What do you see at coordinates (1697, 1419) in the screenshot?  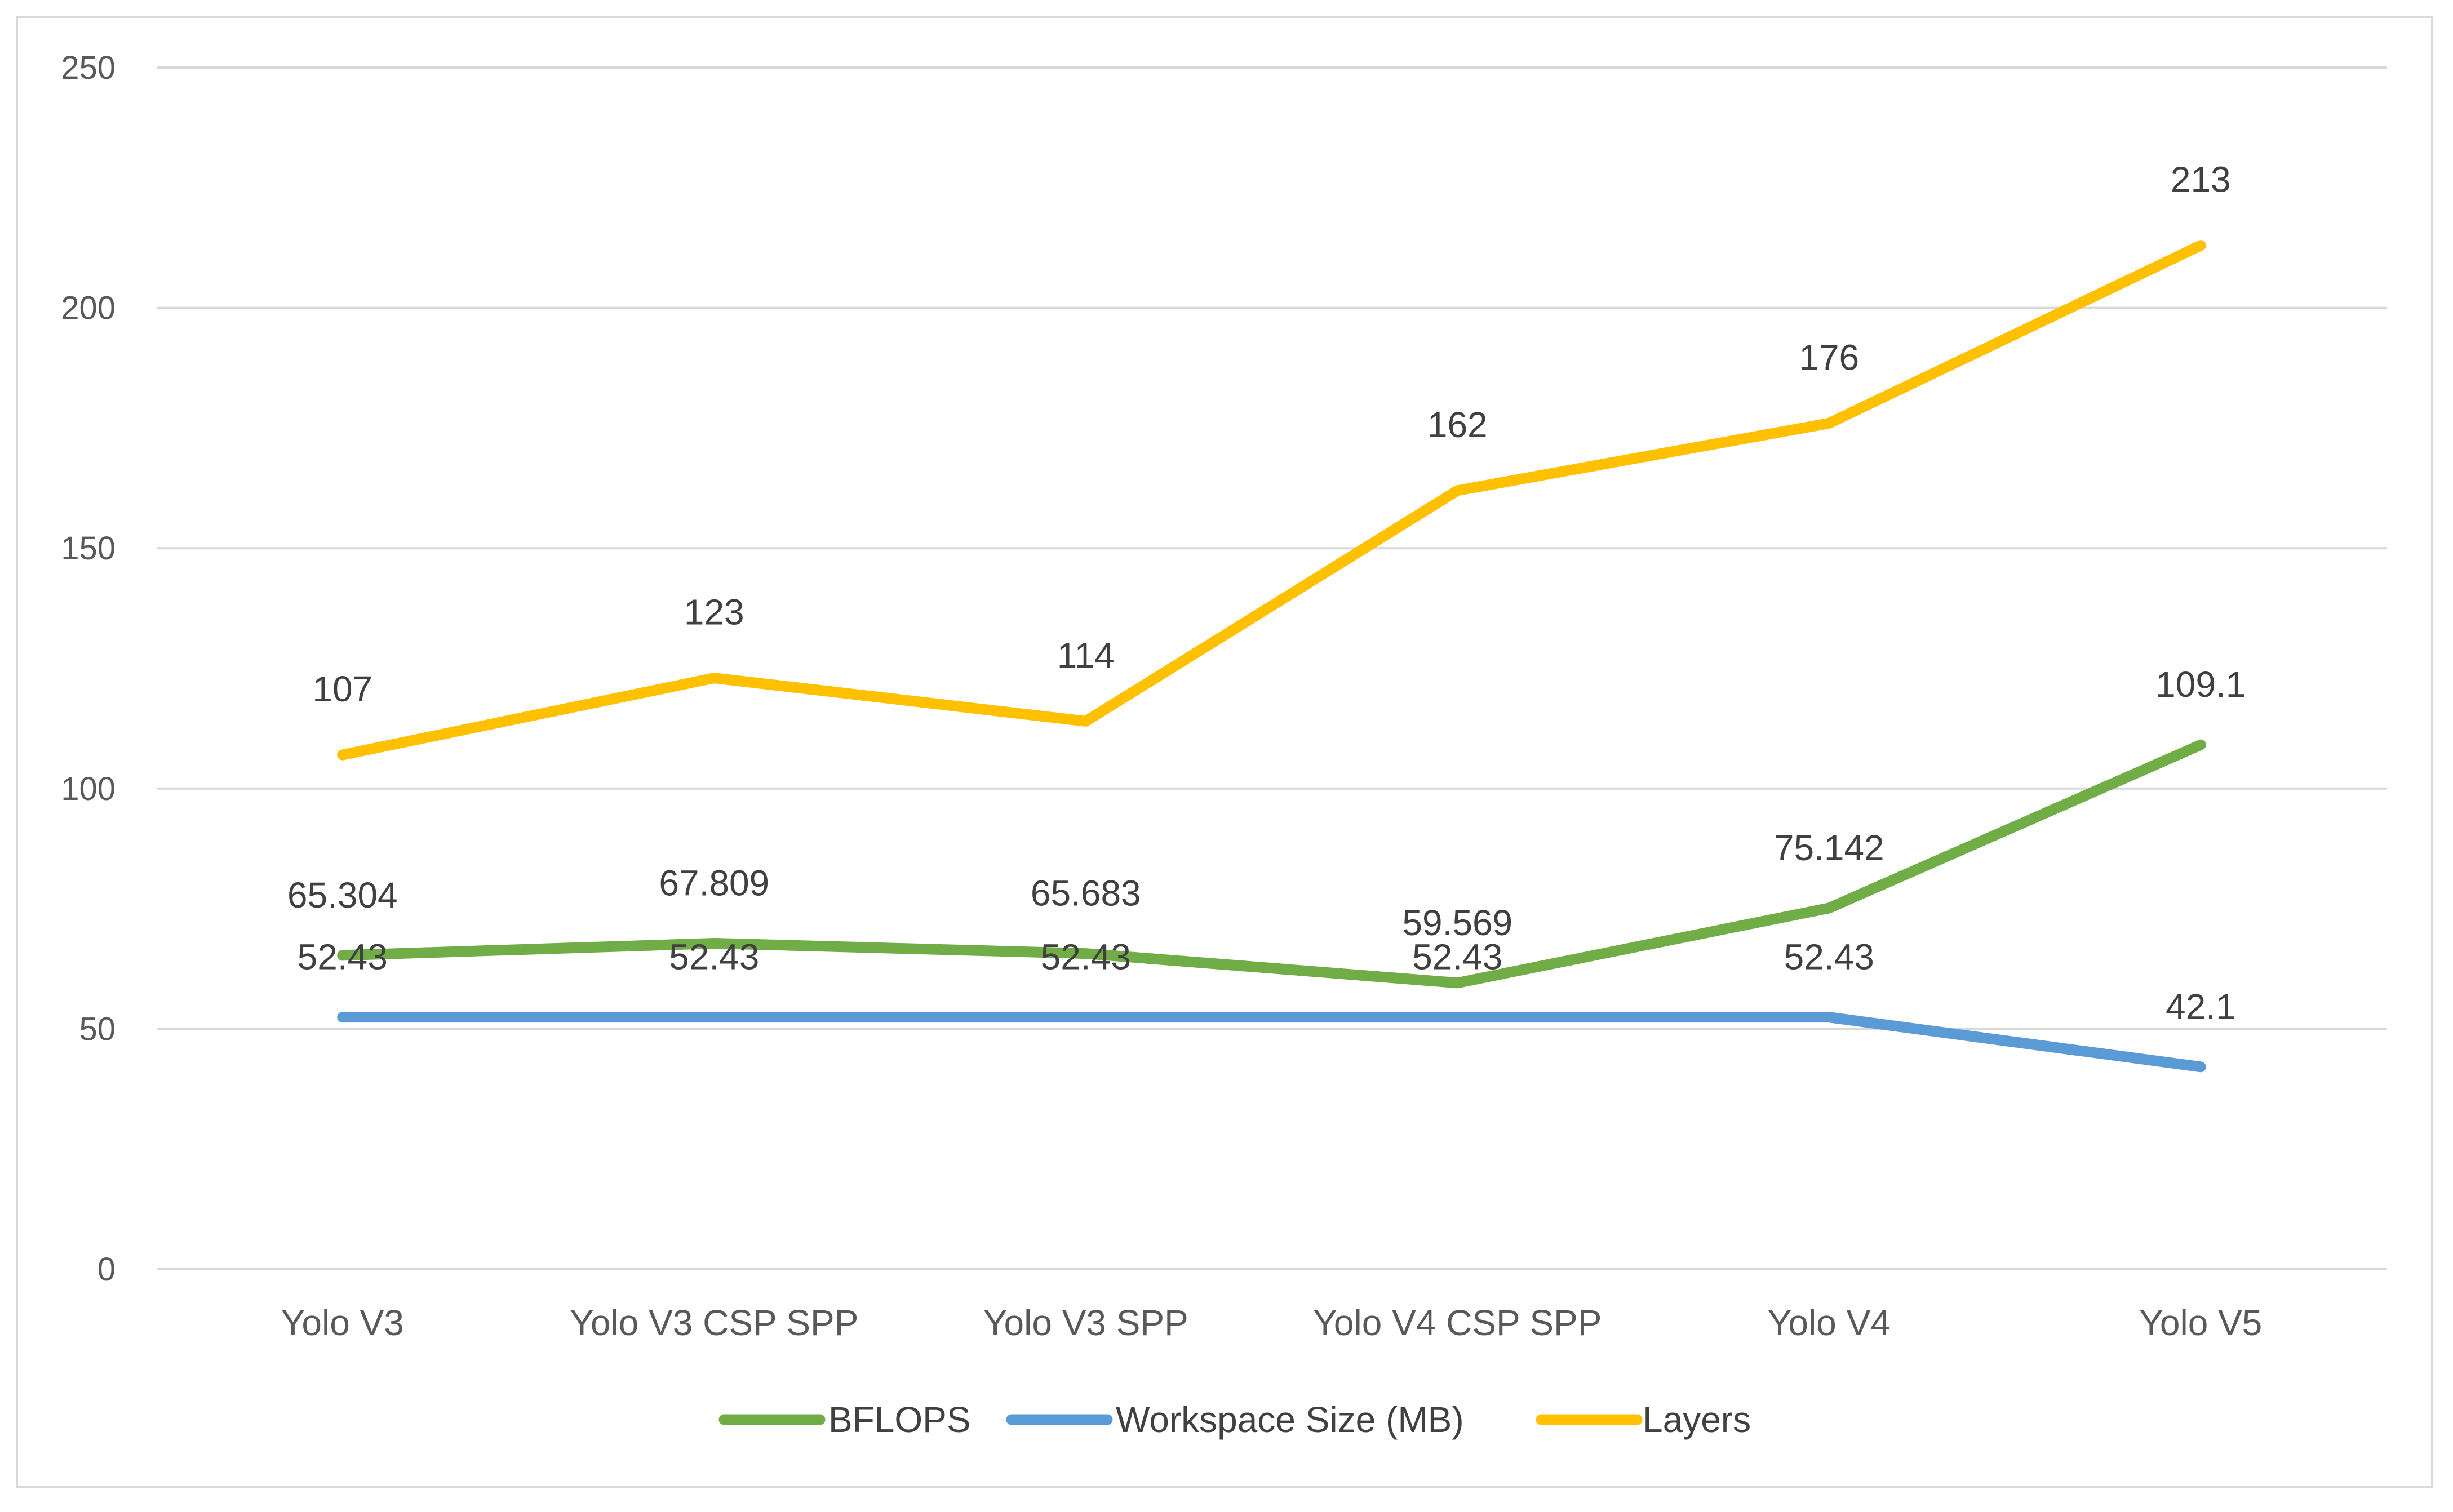 I see `legend-label: Layers` at bounding box center [1697, 1419].